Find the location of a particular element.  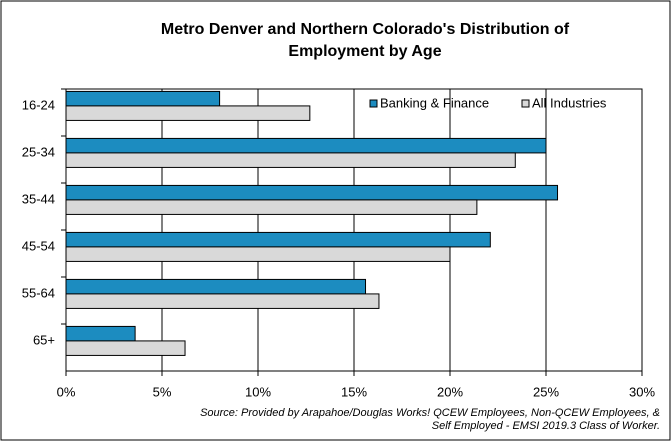

chart-title: Employment by Age is located at coordinates (364, 51).